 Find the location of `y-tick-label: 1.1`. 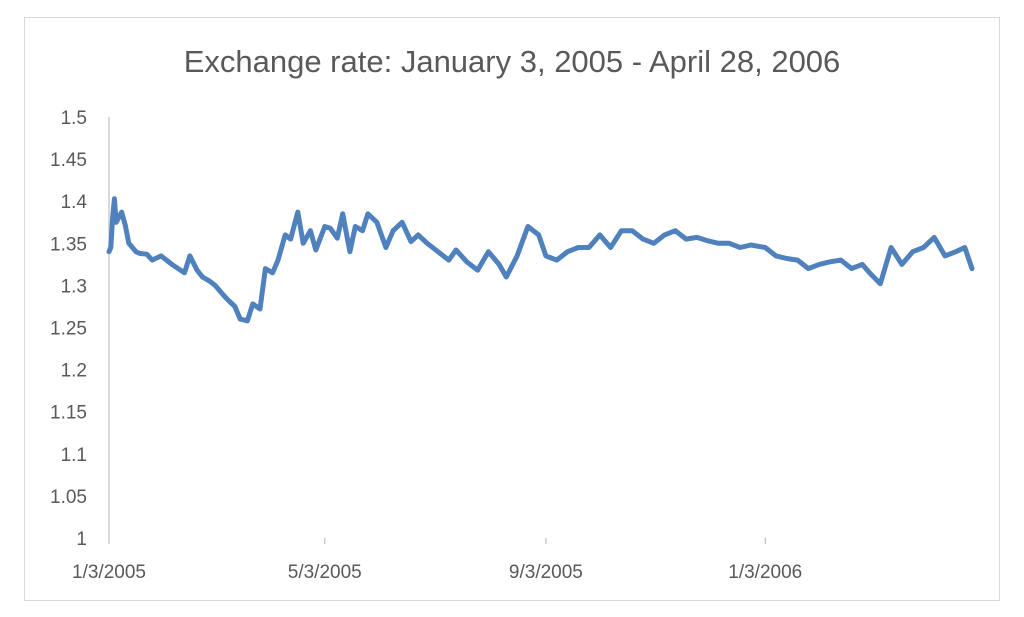

y-tick-label: 1.1 is located at coordinates (74, 455).